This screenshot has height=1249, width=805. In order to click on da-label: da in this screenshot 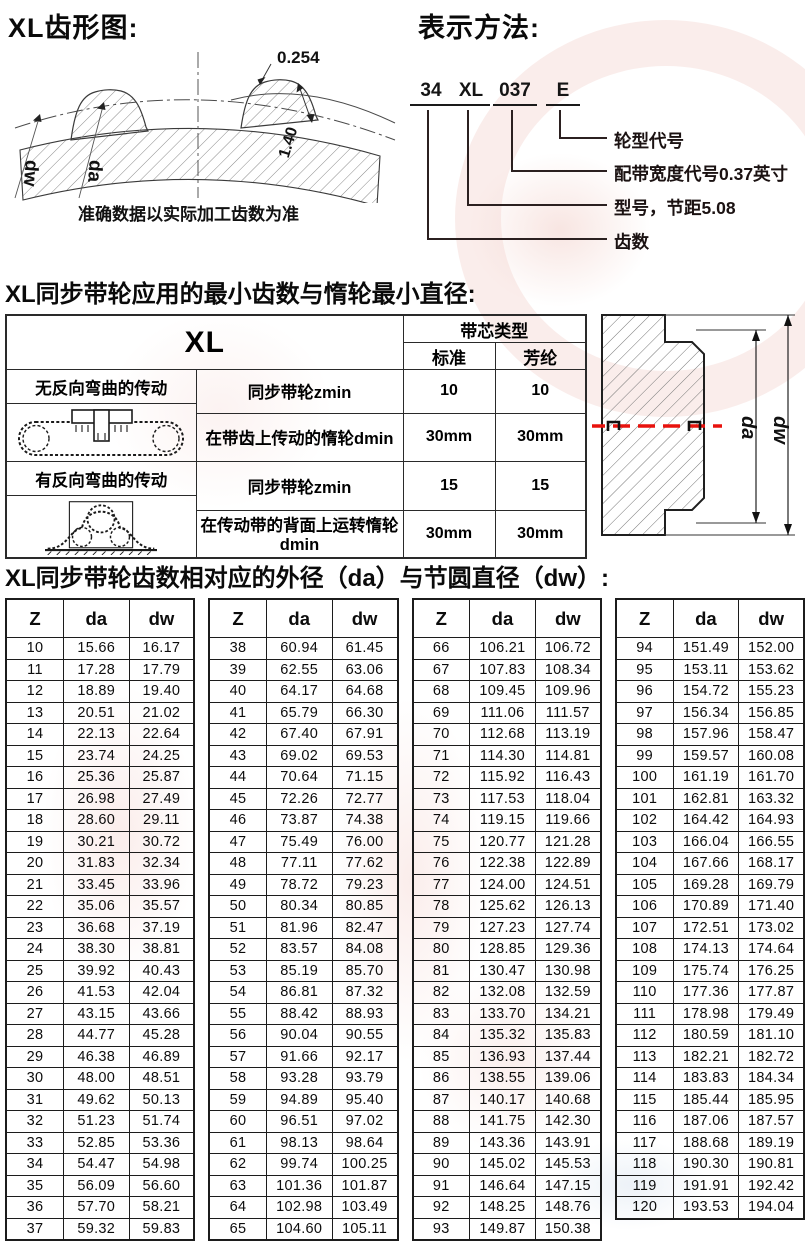, I will do `click(748, 427)`.